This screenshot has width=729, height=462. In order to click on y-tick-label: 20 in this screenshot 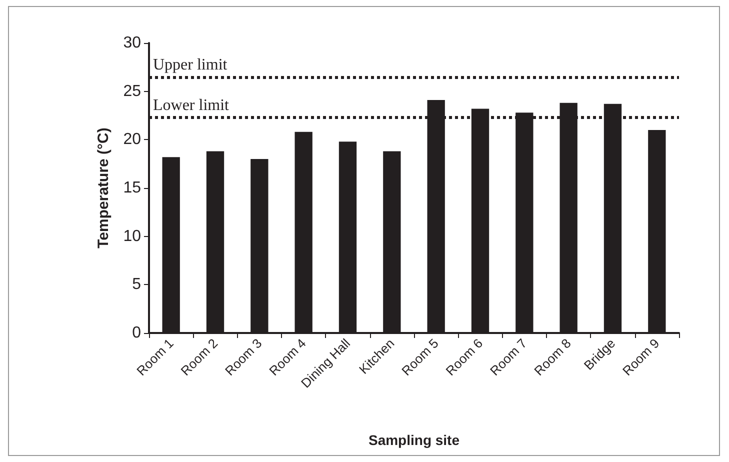, I will do `click(132, 139)`.